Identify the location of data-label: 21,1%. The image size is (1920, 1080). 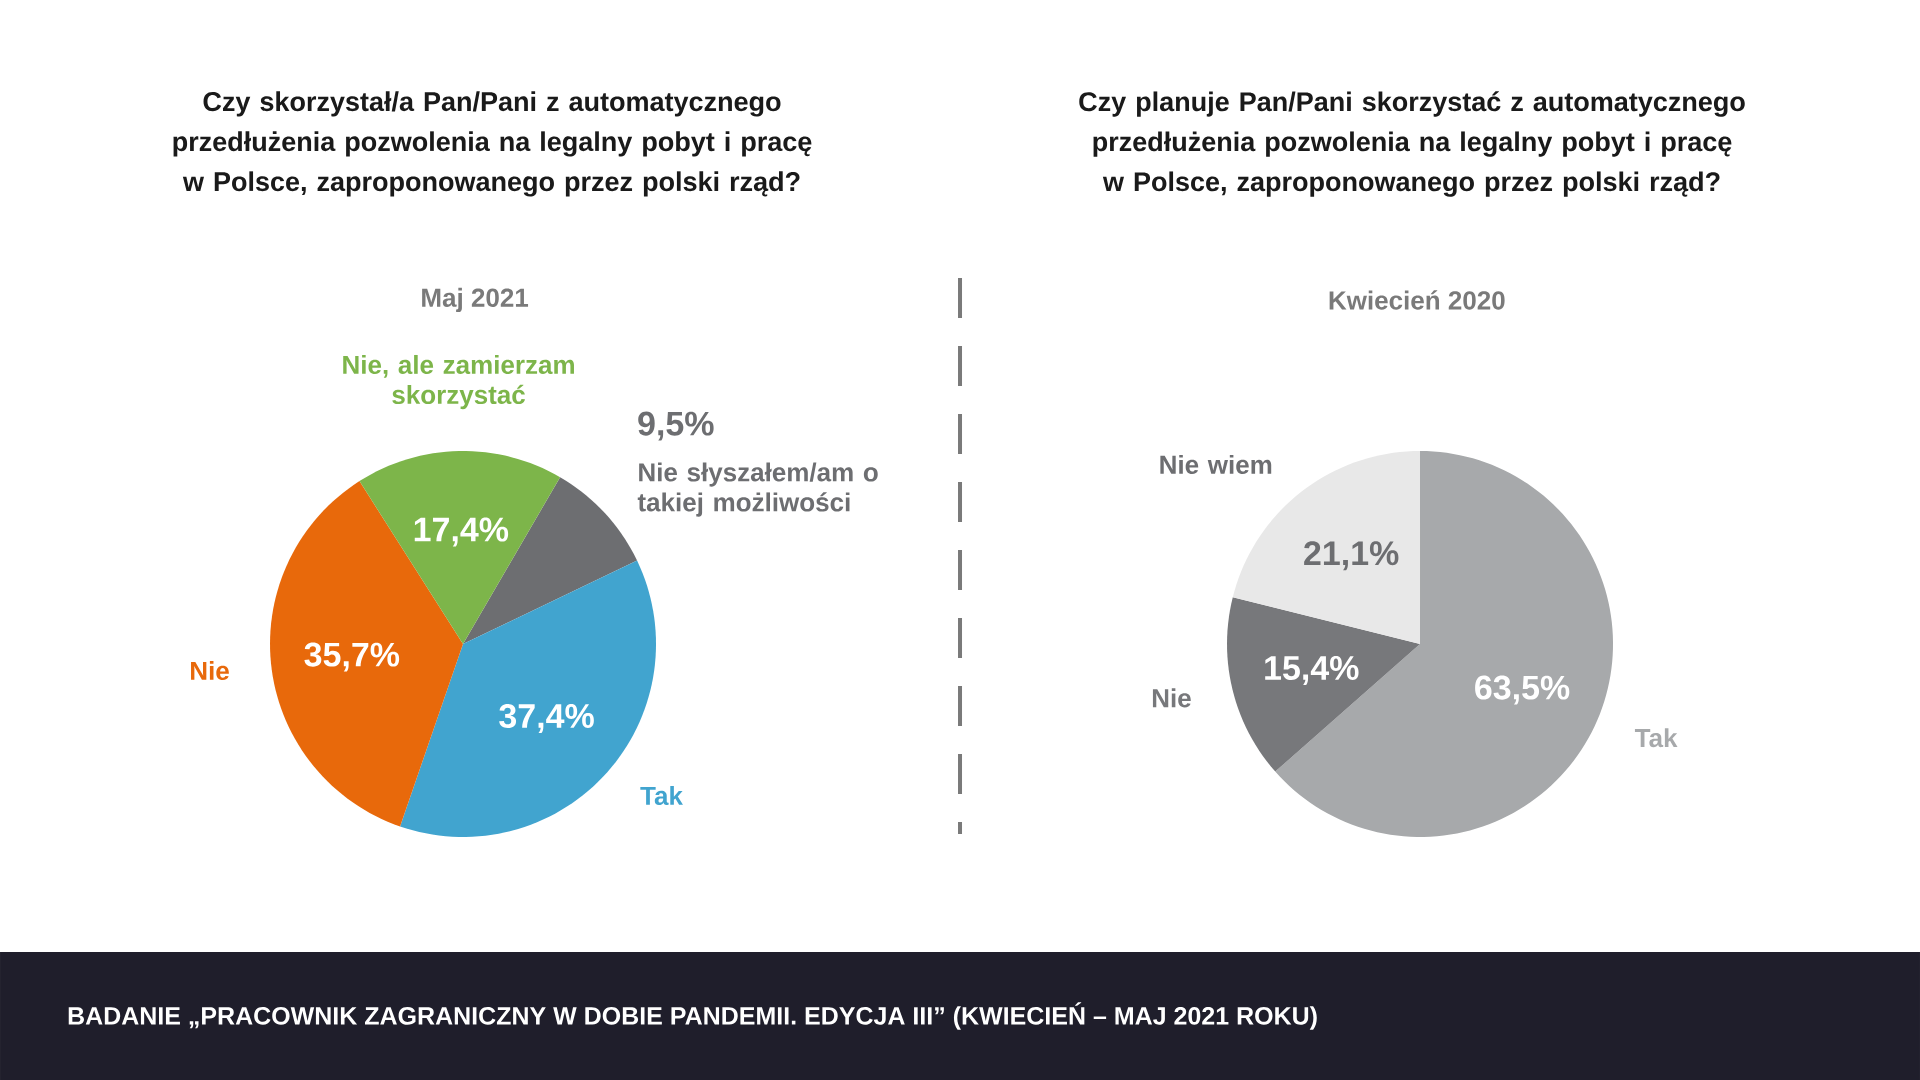
(1351, 556).